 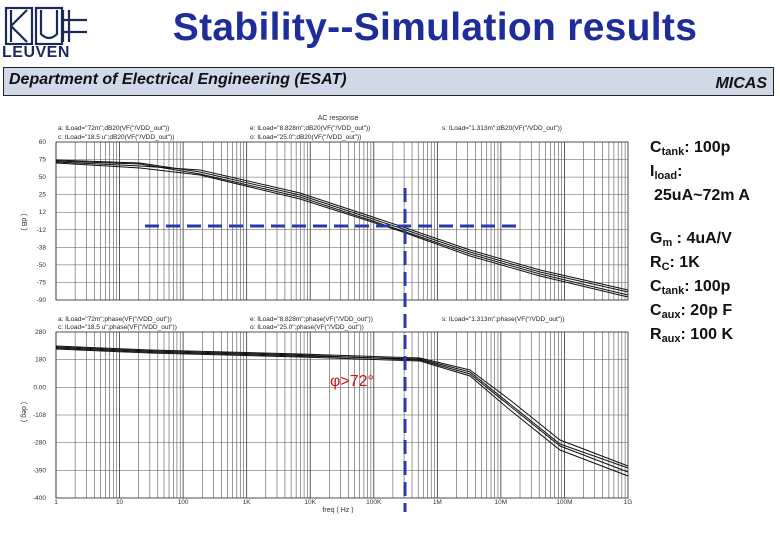 What do you see at coordinates (691, 335) in the screenshot?
I see `r-aux-line: Raux: 100 K` at bounding box center [691, 335].